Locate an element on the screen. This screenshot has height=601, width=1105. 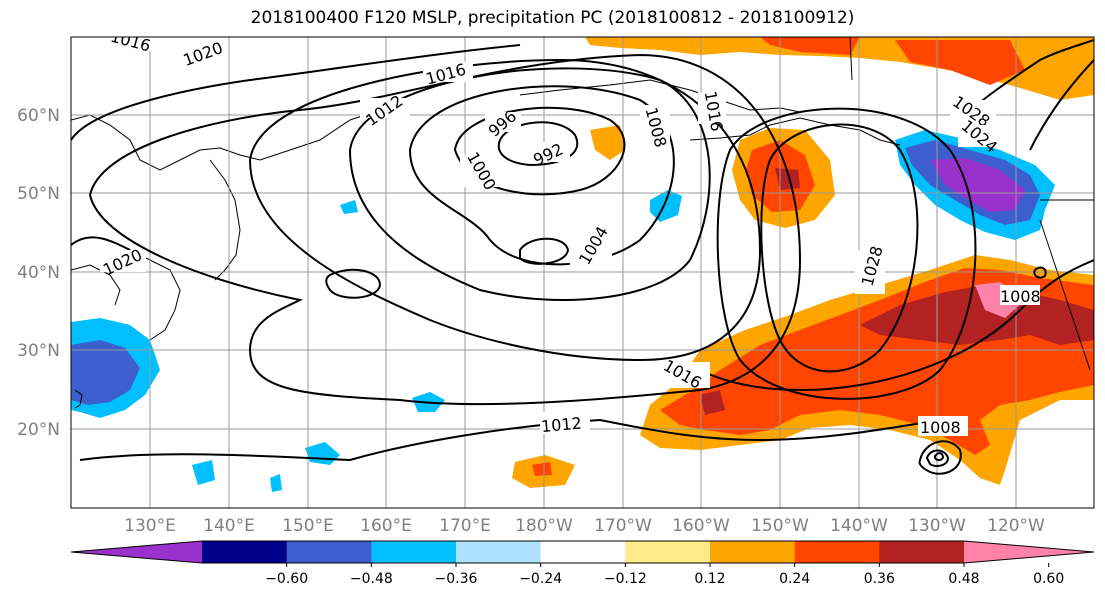
lat-label: 50°N is located at coordinates (38, 194).